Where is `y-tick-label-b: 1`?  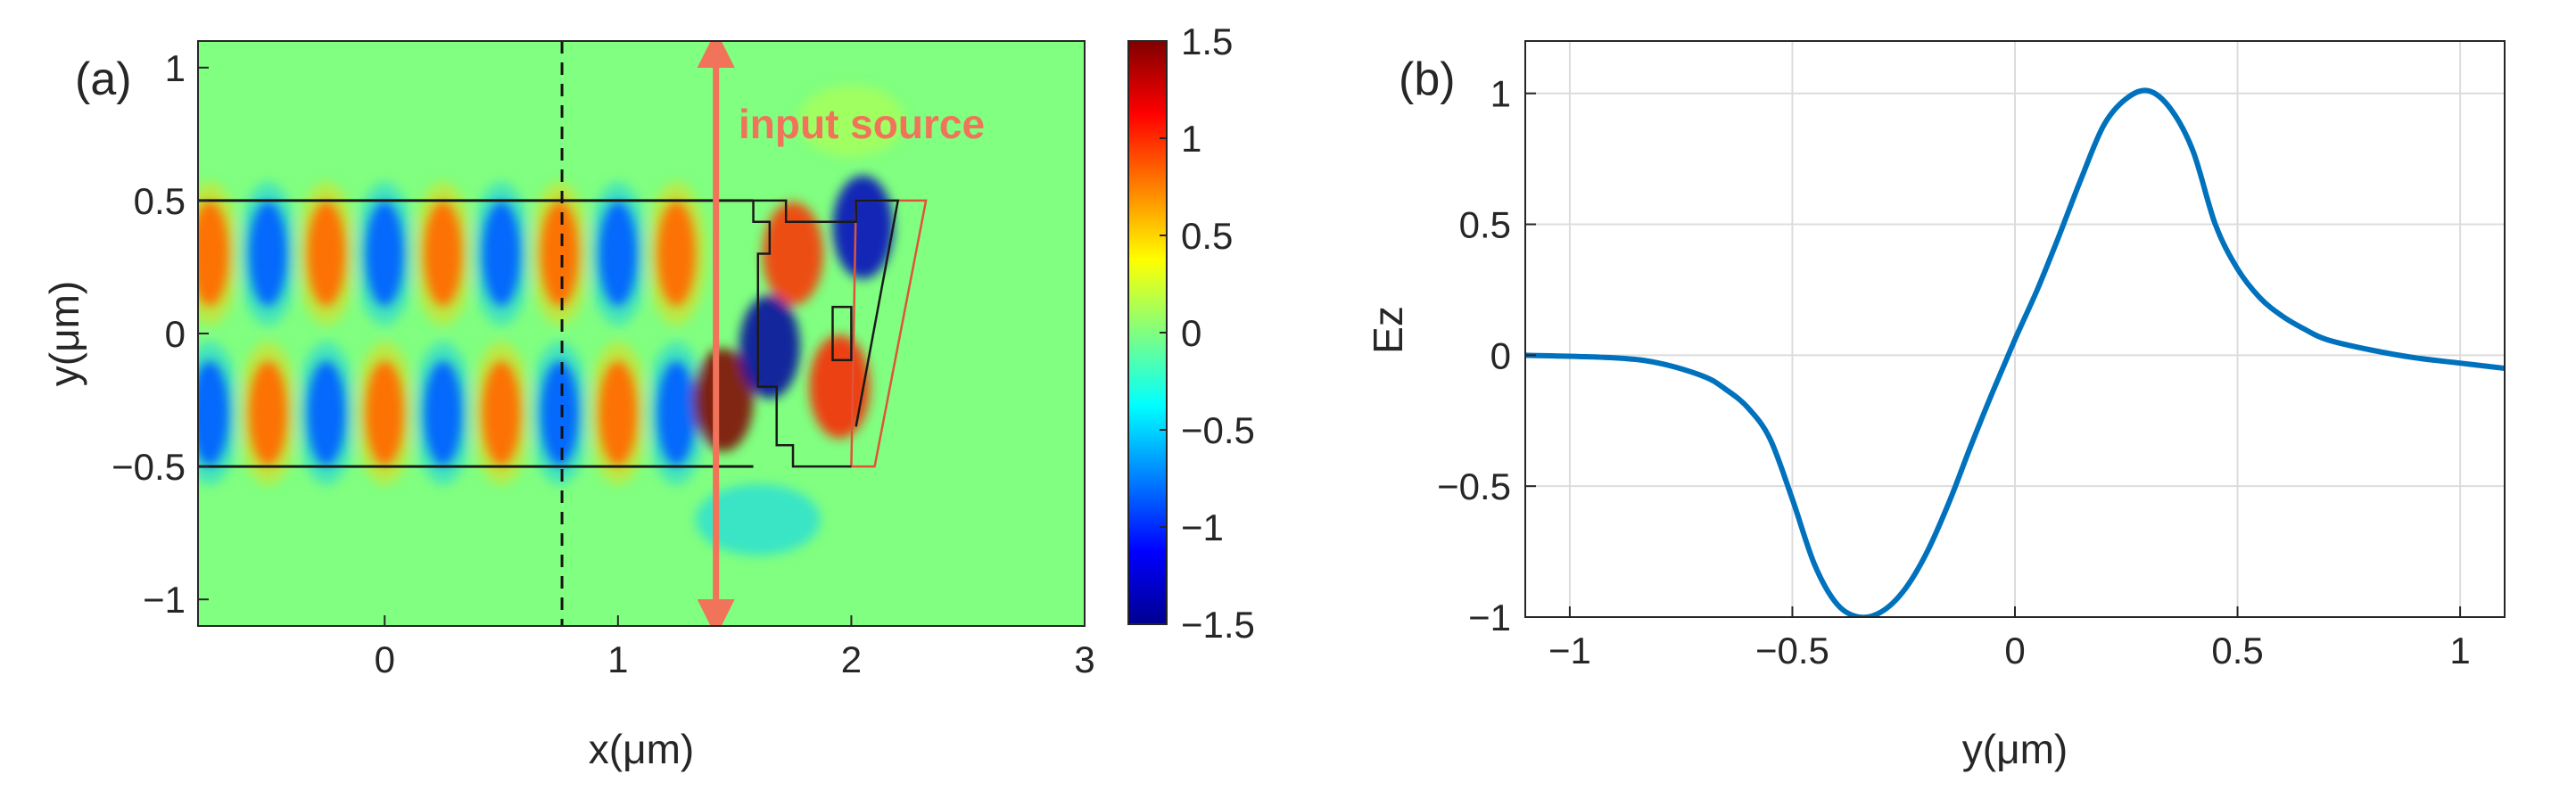 y-tick-label-b: 1 is located at coordinates (1501, 94).